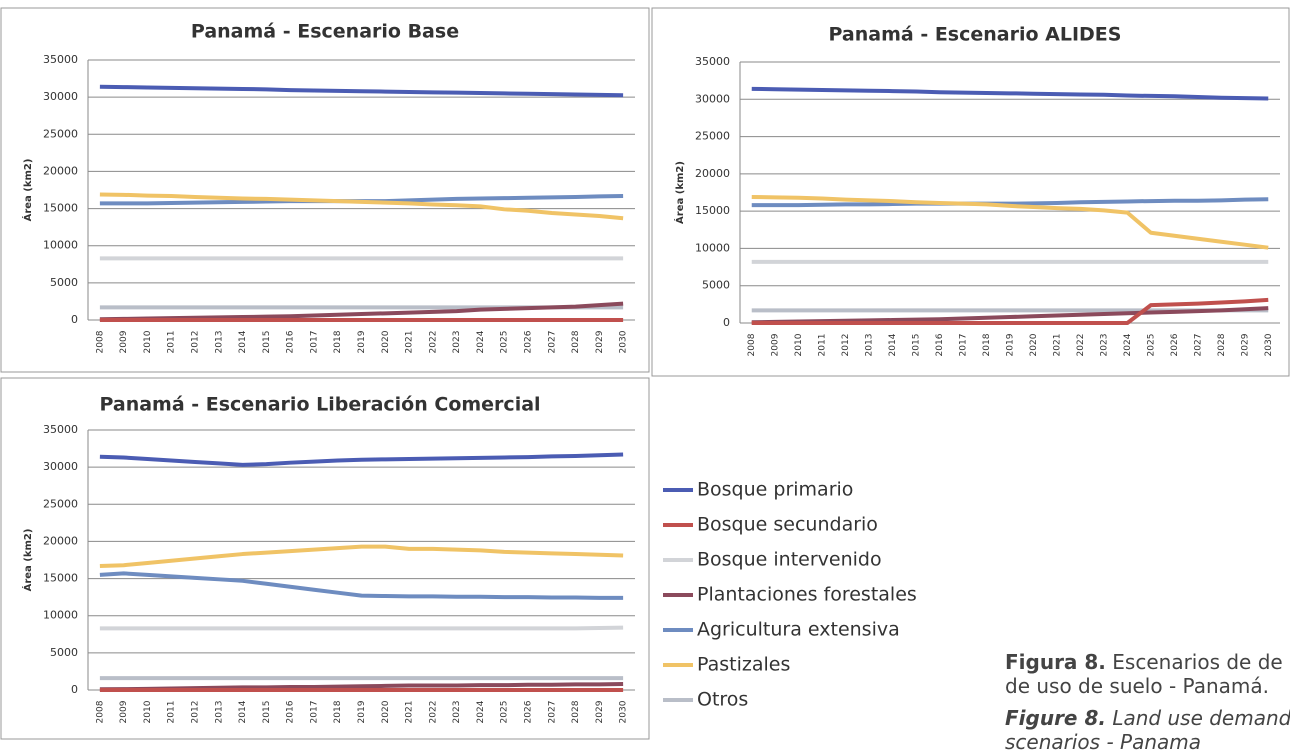 This screenshot has height=754, width=1290. What do you see at coordinates (60, 429) in the screenshot?
I see `y-tick-label: 35000` at bounding box center [60, 429].